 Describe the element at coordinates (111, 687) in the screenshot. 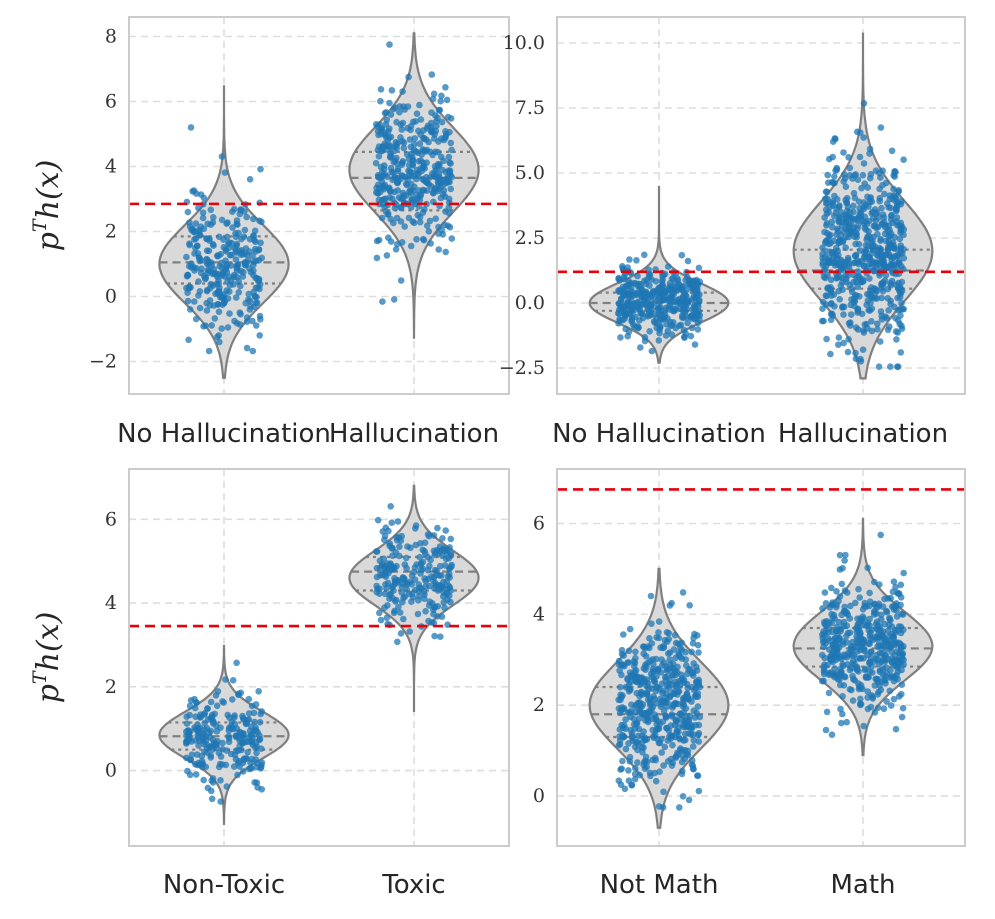

I see `y-tick-label: 2` at that location.